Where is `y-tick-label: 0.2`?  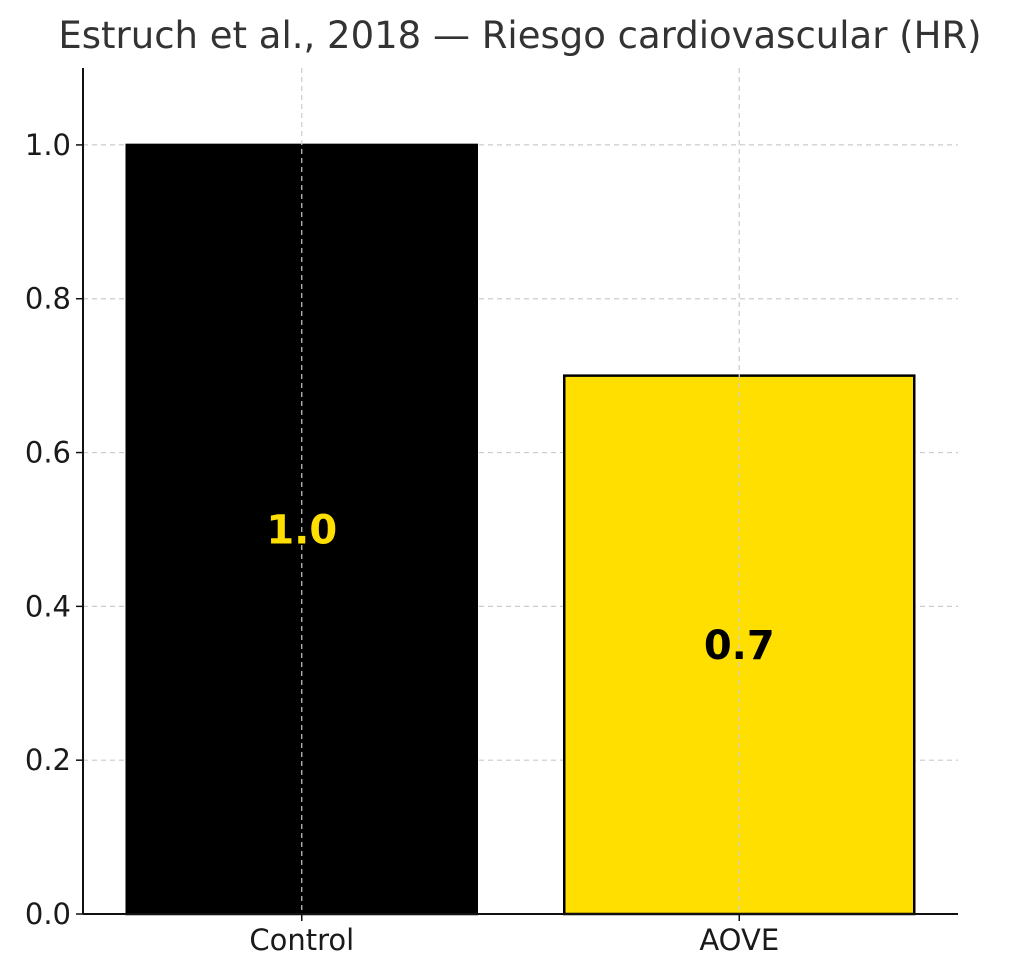
y-tick-label: 0.2 is located at coordinates (48, 760).